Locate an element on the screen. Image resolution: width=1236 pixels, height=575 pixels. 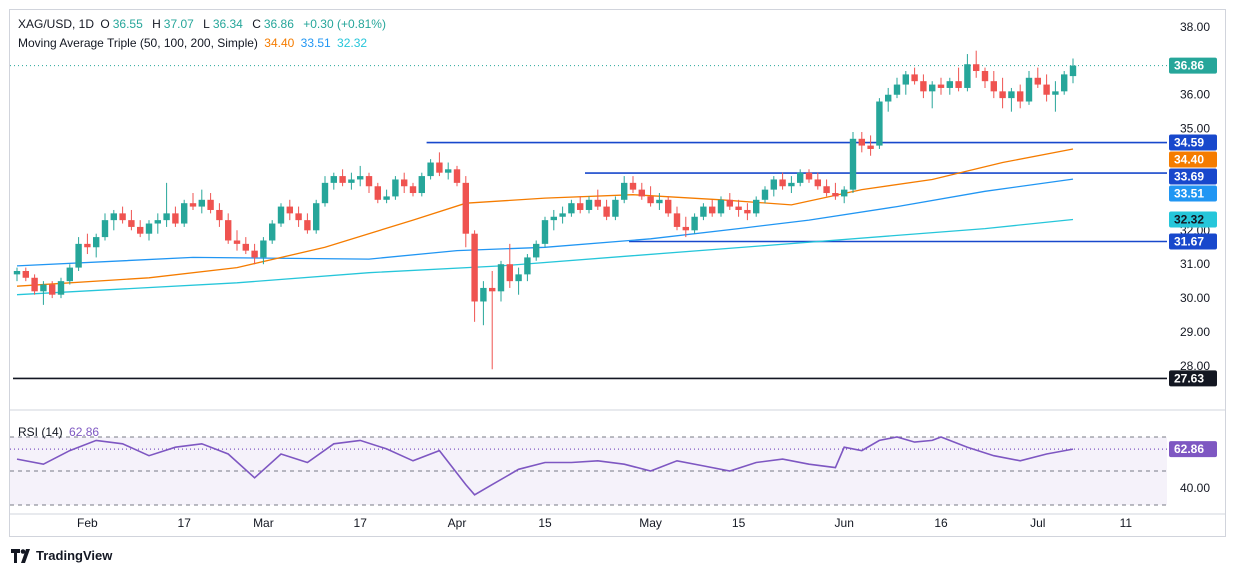
low-value: 36.34 is located at coordinates (227, 24).